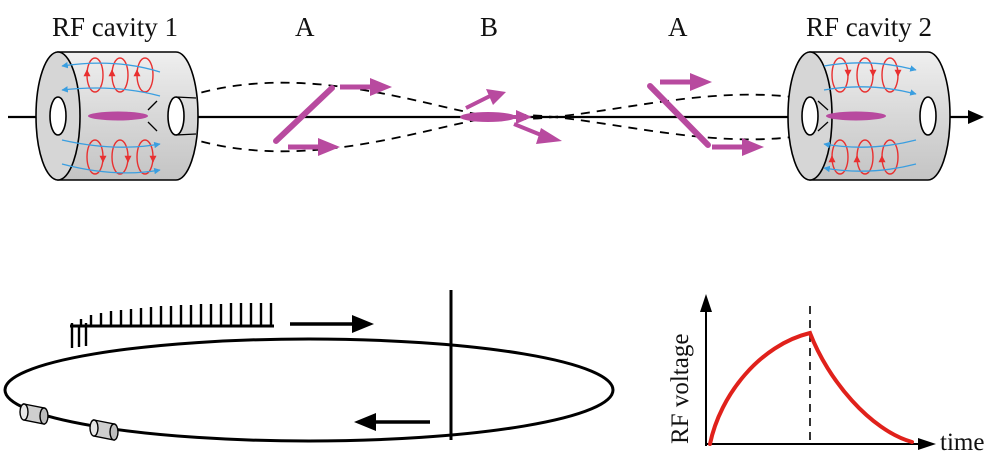  Describe the element at coordinates (489, 27) in the screenshot. I see `point-b-label: B` at that location.